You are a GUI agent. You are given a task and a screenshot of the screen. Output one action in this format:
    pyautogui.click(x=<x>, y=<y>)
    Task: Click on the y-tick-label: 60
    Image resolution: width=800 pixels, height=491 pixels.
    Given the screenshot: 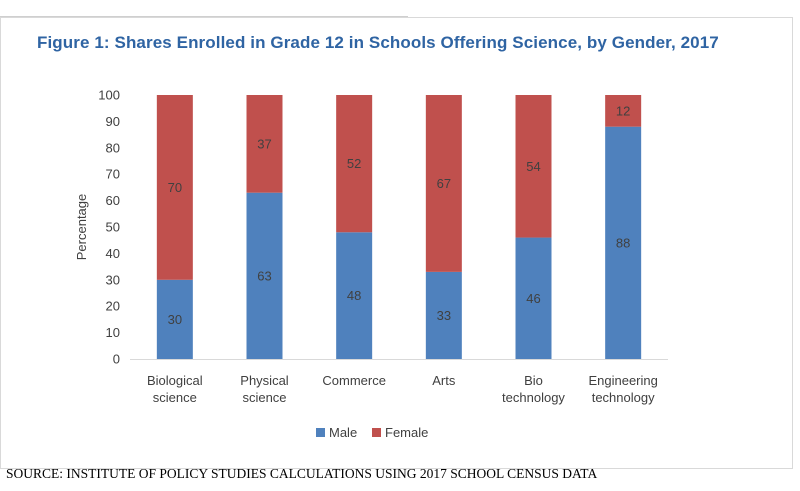 What is the action you would take?
    pyautogui.click(x=113, y=200)
    